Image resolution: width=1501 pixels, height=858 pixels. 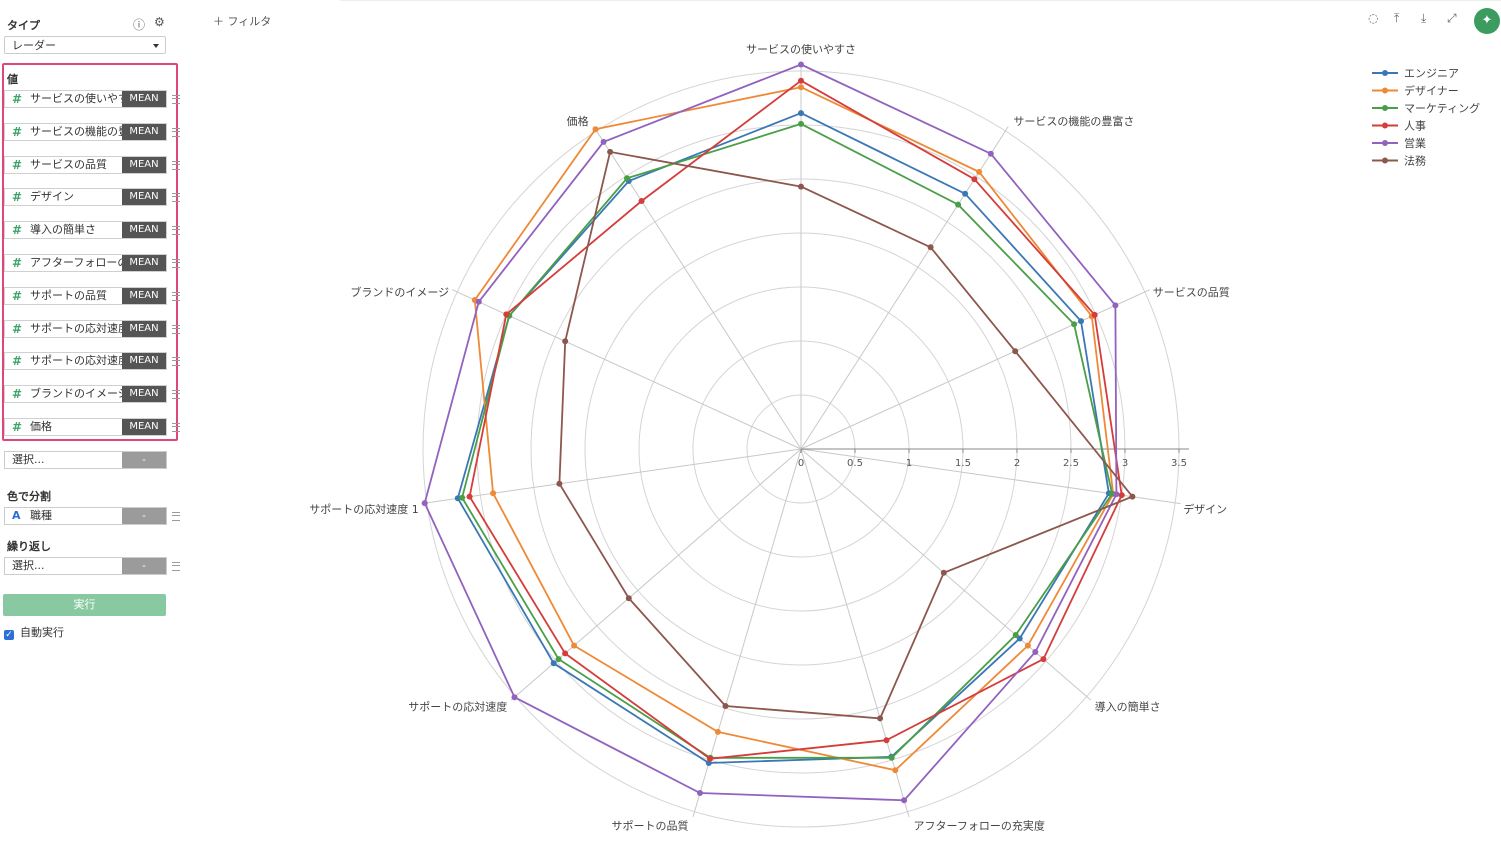 I want to click on legend-label: エンジニア, so click(x=1431, y=73).